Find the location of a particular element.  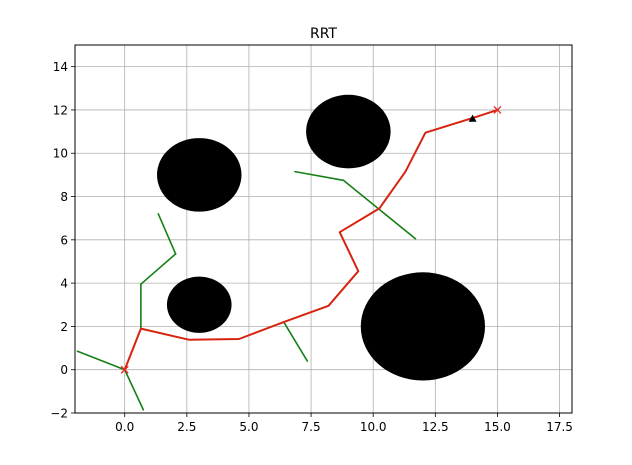

y-tick-label: 10 is located at coordinates (60, 154).